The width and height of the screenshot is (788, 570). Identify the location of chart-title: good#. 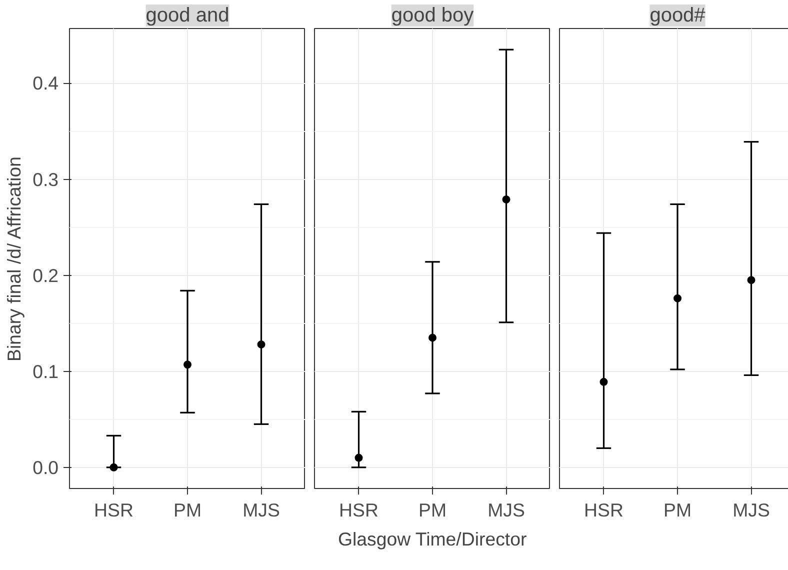
(678, 15).